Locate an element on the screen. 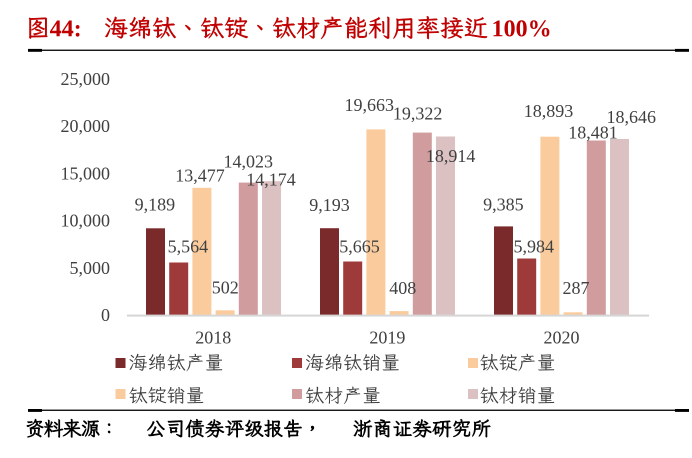 The width and height of the screenshot is (692, 458). svg-text: 0 is located at coordinates (105, 315).